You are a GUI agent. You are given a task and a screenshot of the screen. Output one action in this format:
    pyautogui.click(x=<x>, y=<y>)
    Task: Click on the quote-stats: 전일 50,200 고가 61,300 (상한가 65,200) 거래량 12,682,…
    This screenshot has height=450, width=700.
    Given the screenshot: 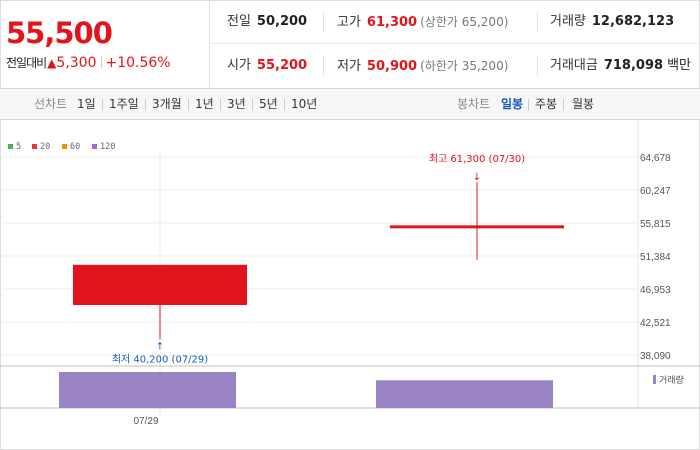 What is the action you would take?
    pyautogui.click(x=455, y=44)
    